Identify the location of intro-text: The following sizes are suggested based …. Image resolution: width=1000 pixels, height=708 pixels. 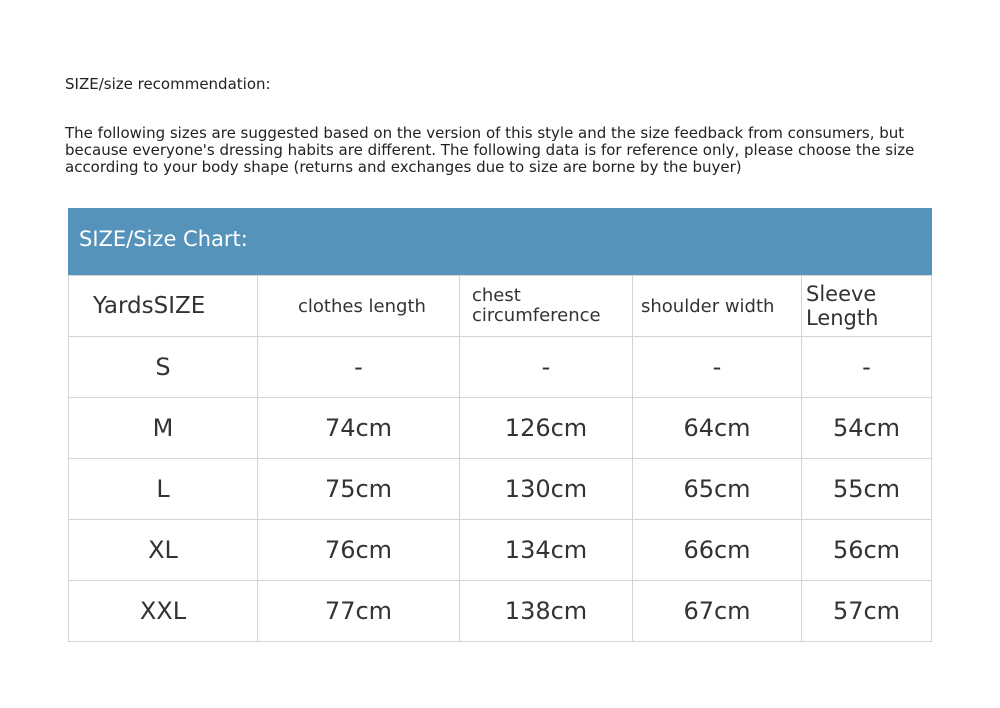
(490, 150).